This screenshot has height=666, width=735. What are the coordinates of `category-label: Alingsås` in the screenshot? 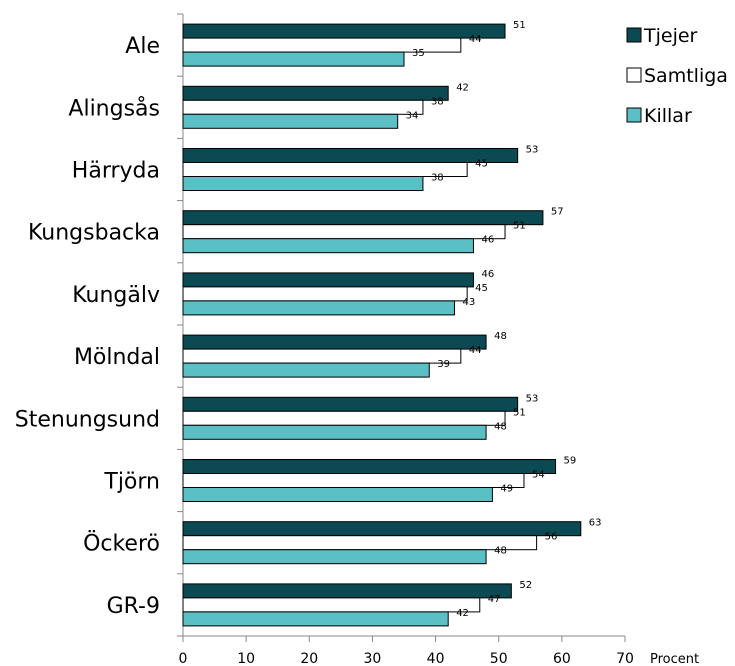 It's located at (114, 108).